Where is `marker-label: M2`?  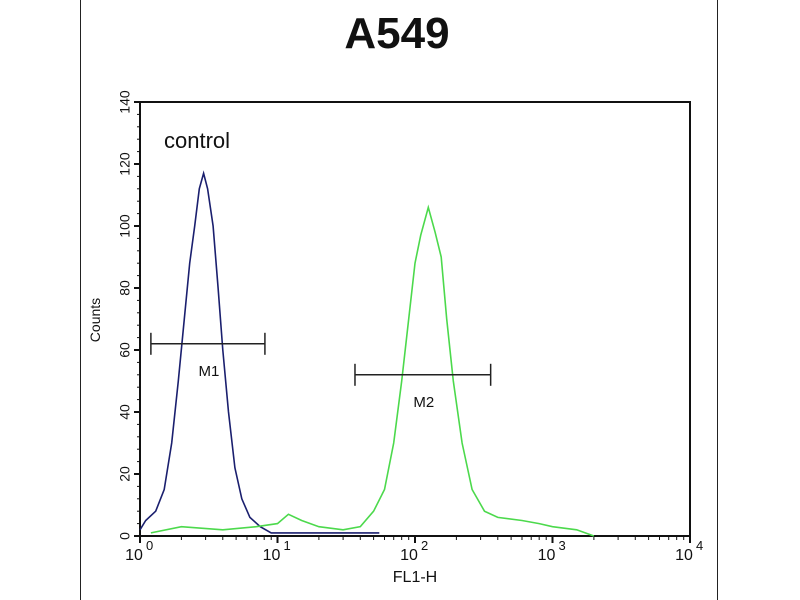
marker-label: M2 is located at coordinates (423, 402).